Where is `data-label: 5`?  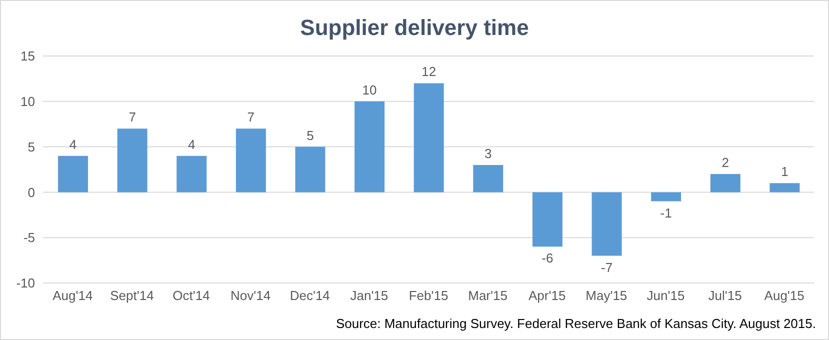 data-label: 5 is located at coordinates (310, 135).